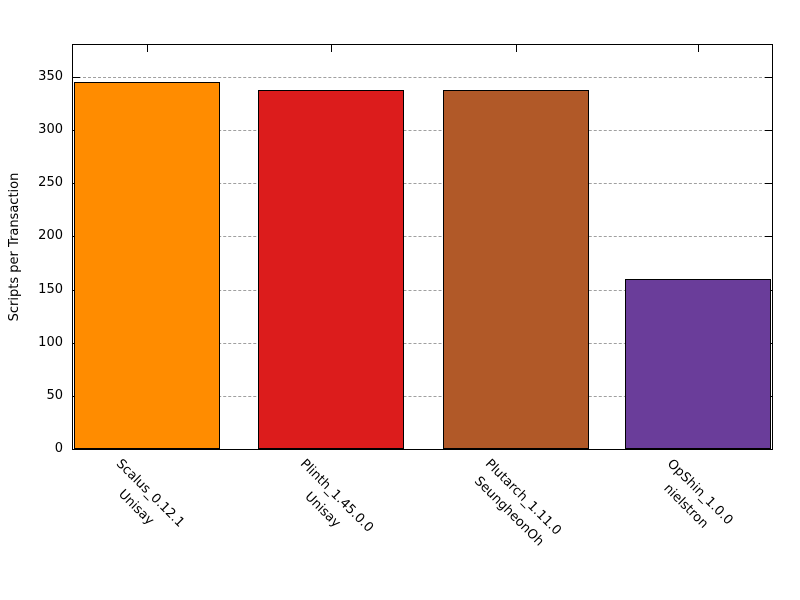  What do you see at coordinates (76, 77) in the screenshot?
I see `y-tick-mark-left` at bounding box center [76, 77].